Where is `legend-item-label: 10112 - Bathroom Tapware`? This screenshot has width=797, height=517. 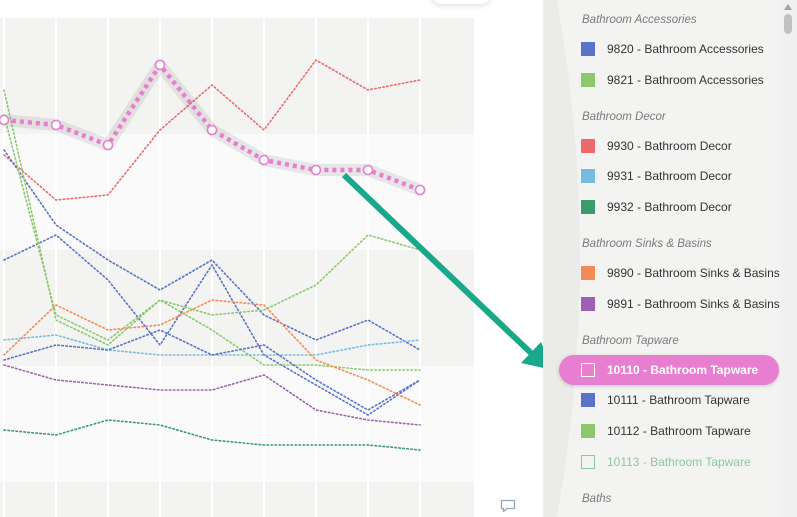 legend-item-label: 10112 - Bathroom Tapware is located at coordinates (679, 431).